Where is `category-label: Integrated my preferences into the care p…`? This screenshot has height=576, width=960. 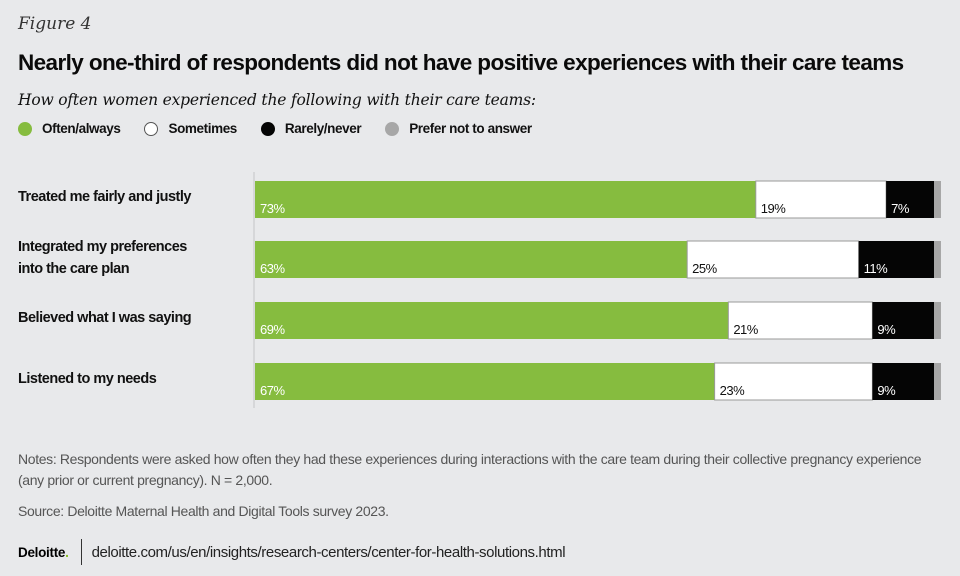
category-label: Integrated my preferences into the care p… is located at coordinates (128, 258).